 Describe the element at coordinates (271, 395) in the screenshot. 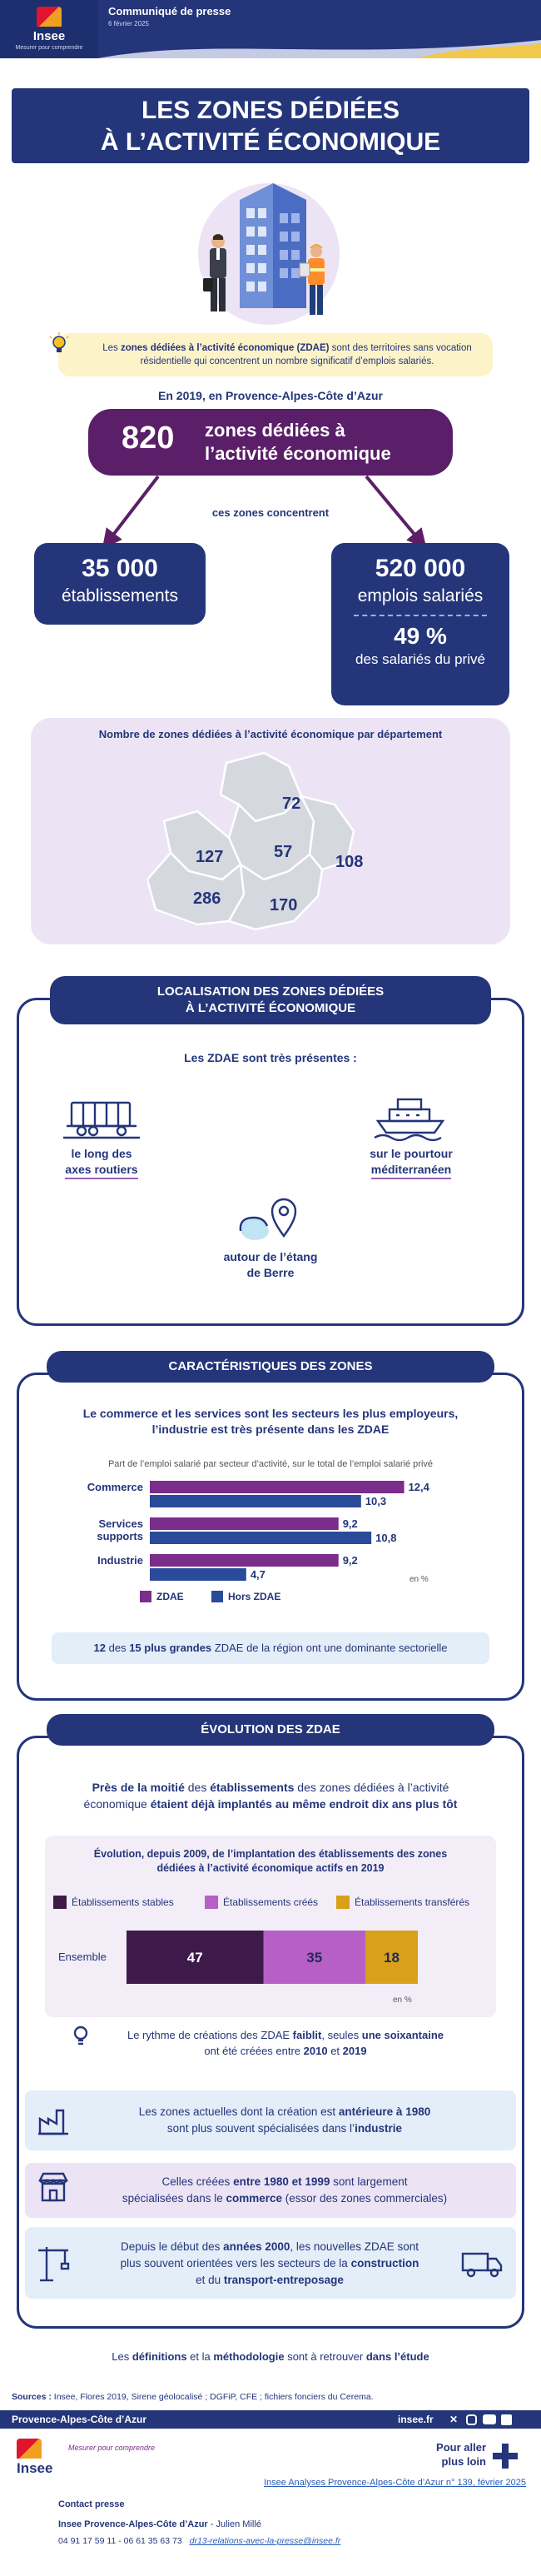

I see `region-line: En 2019, en Provence-Alpes-Côte d’Azur` at that location.